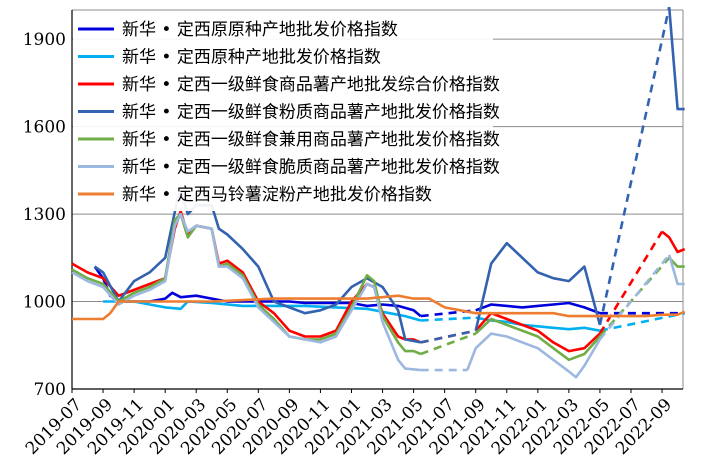 The width and height of the screenshot is (709, 473). What do you see at coordinates (311, 140) in the screenshot?
I see `legend-label: 新华 • 定西一级鲜食兼用商品薯产地批发价格指数` at bounding box center [311, 140].